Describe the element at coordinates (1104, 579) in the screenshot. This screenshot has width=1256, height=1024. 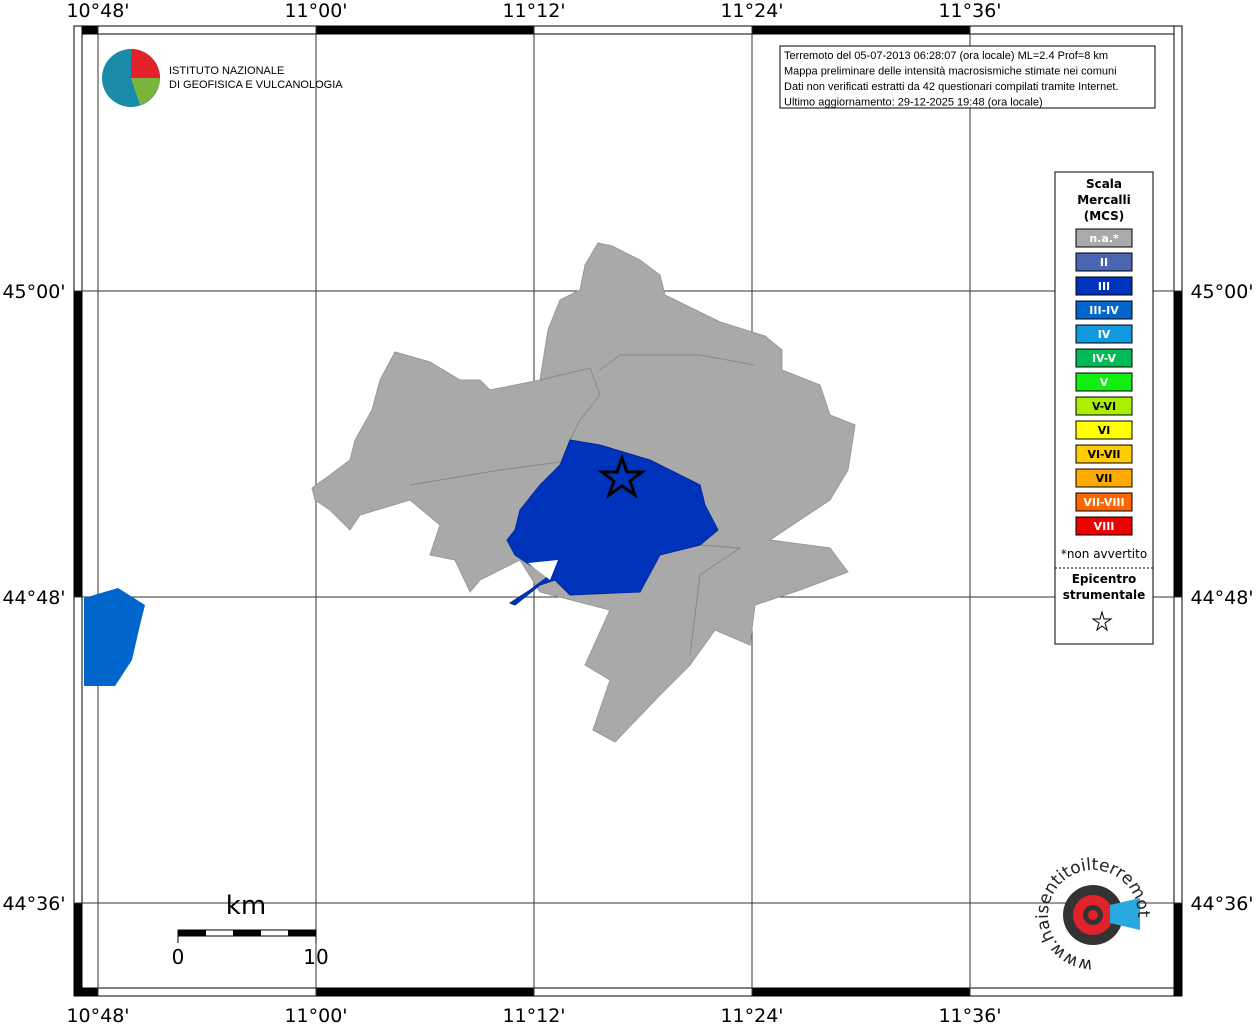
I see `legend-epicenter: Epicentro` at that location.